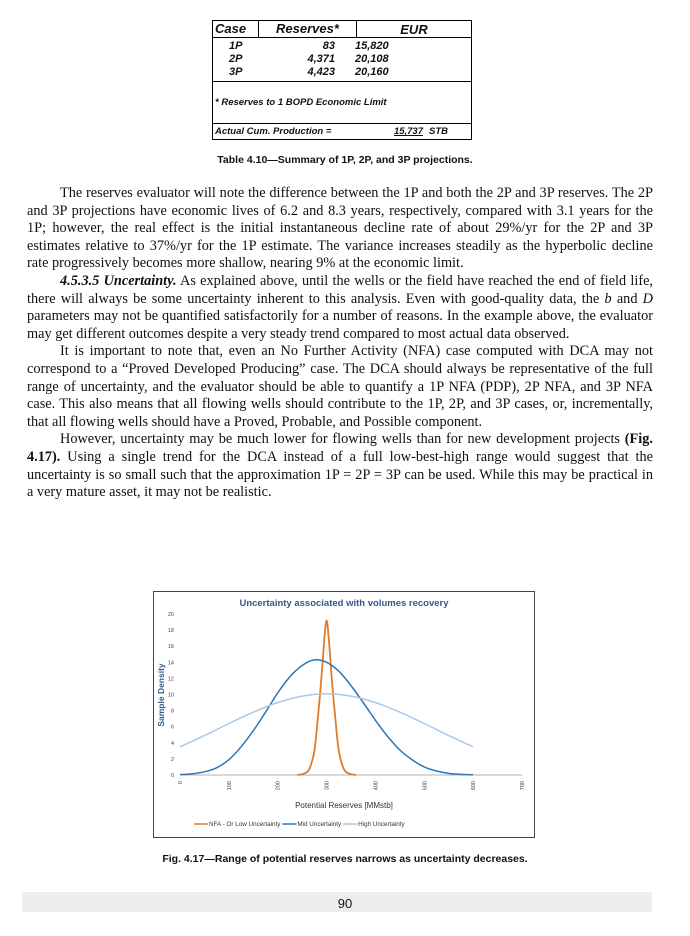 The height and width of the screenshot is (936, 690). Describe the element at coordinates (438, 131) in the screenshot. I see `cum-unit: STB` at that location.